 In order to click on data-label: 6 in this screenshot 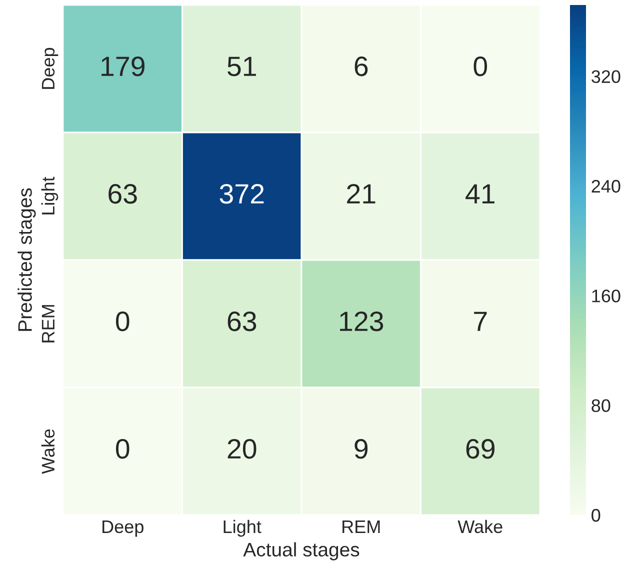, I will do `click(361, 66)`.